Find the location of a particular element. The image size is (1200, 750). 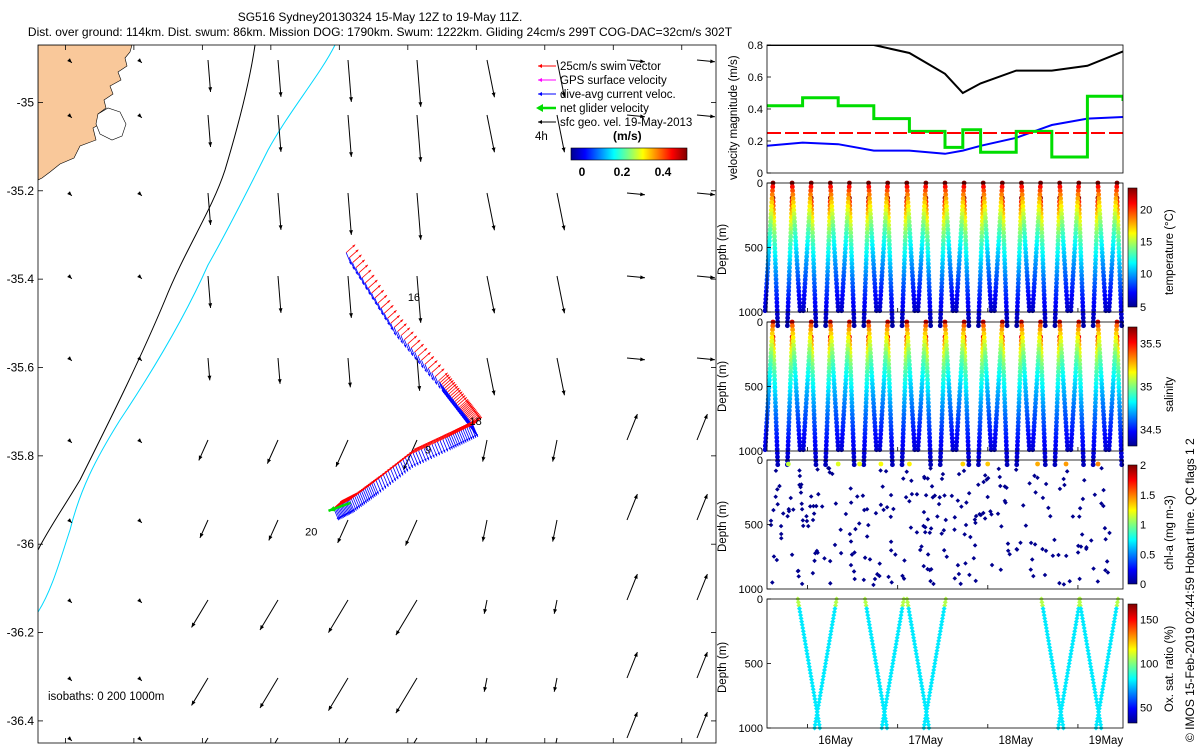

date-tick-label: 17May is located at coordinates (925, 741).